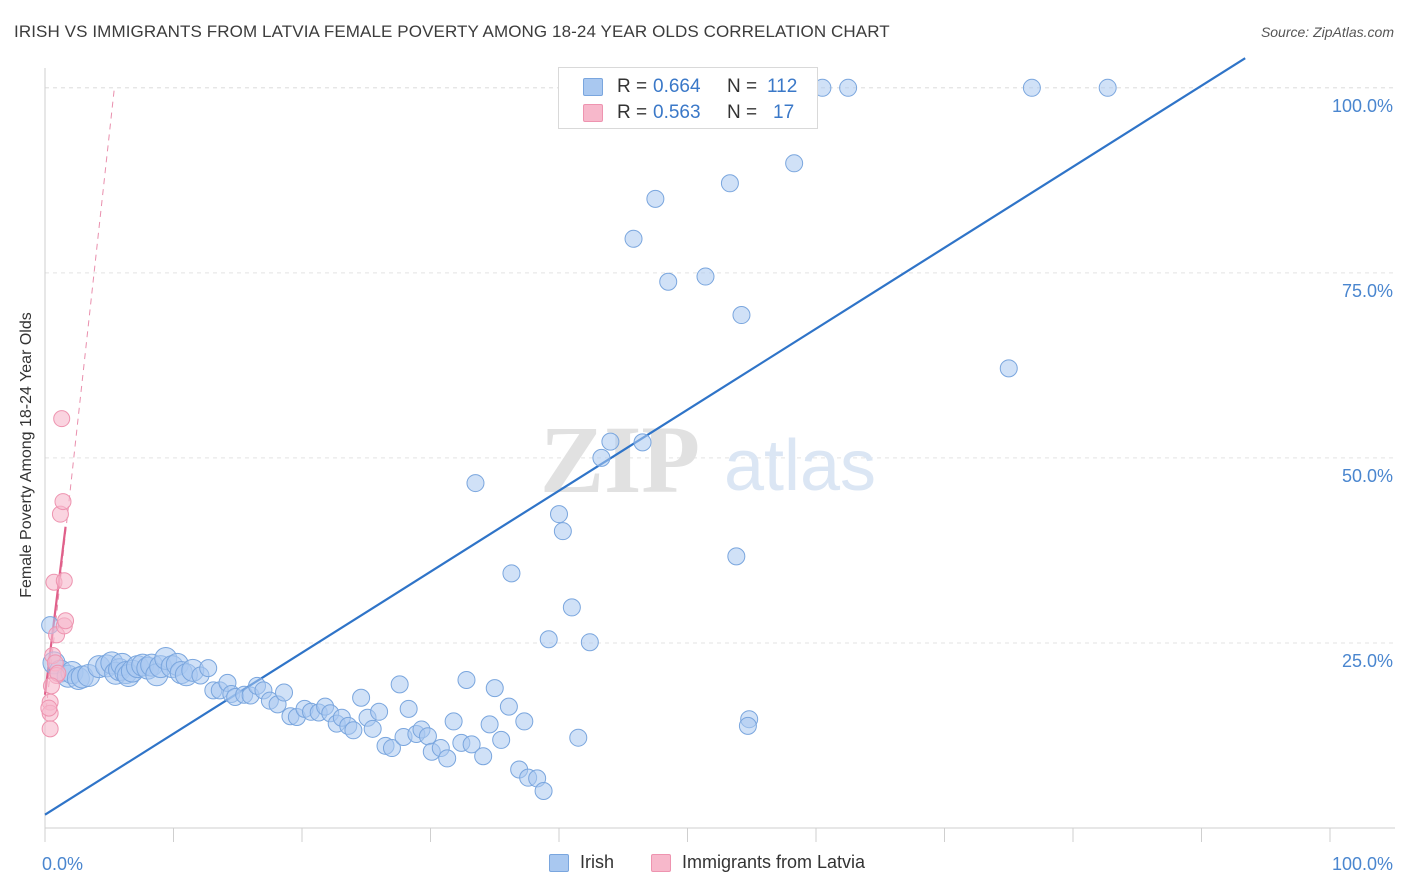 Image resolution: width=1406 pixels, height=892 pixels. I want to click on series-legend: Irish Immigrants from Latvia, so click(703, 864).